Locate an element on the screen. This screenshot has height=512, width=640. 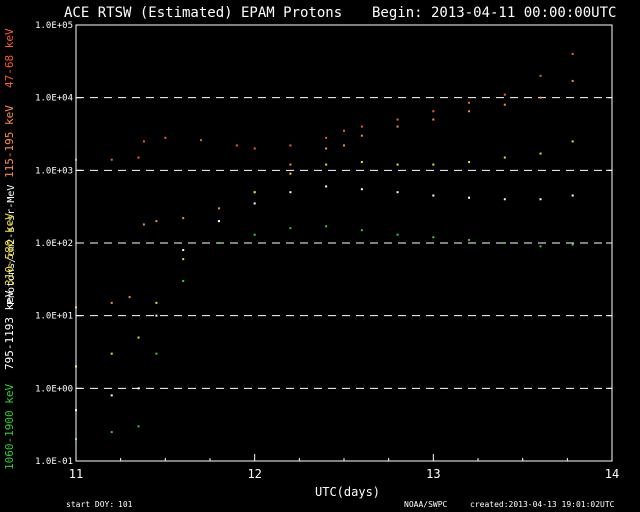
y-axis-label: Protons/cm2-s-sr-MeV is located at coordinates (11, 245).